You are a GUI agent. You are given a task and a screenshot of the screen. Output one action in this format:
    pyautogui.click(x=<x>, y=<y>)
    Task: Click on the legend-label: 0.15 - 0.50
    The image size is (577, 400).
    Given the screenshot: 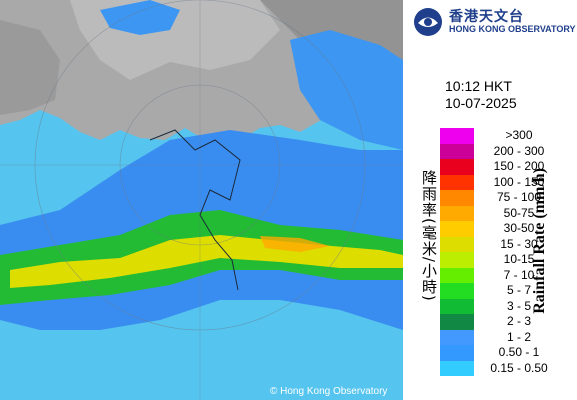 What is the action you would take?
    pyautogui.click(x=519, y=367)
    